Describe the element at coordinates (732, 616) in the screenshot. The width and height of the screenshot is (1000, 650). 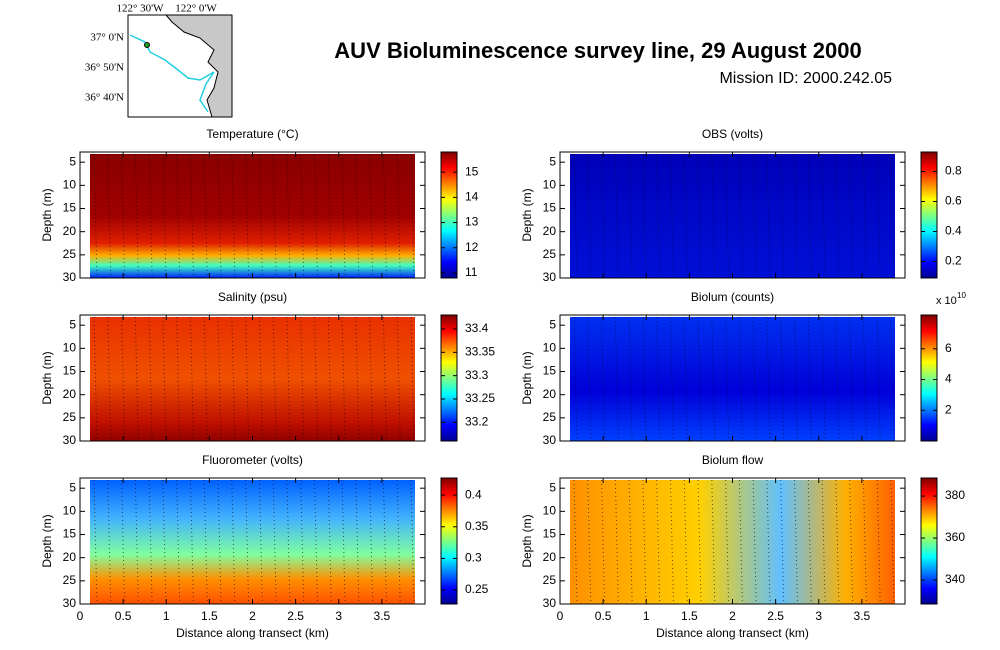
I see `x-tick-label: 2` at that location.